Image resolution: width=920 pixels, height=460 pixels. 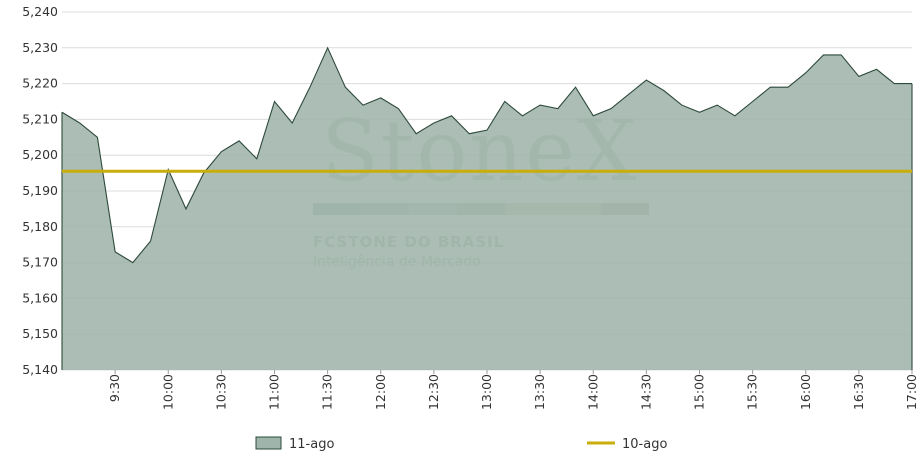 What do you see at coordinates (911, 392) in the screenshot?
I see `x-tick-label: 17:00` at bounding box center [911, 392].